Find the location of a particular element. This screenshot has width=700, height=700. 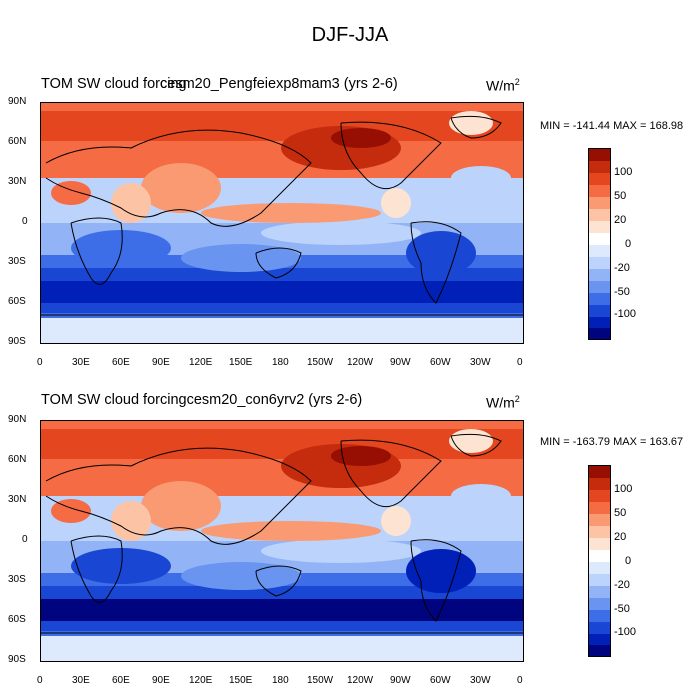

panel-1-colorbar is located at coordinates (599, 244).